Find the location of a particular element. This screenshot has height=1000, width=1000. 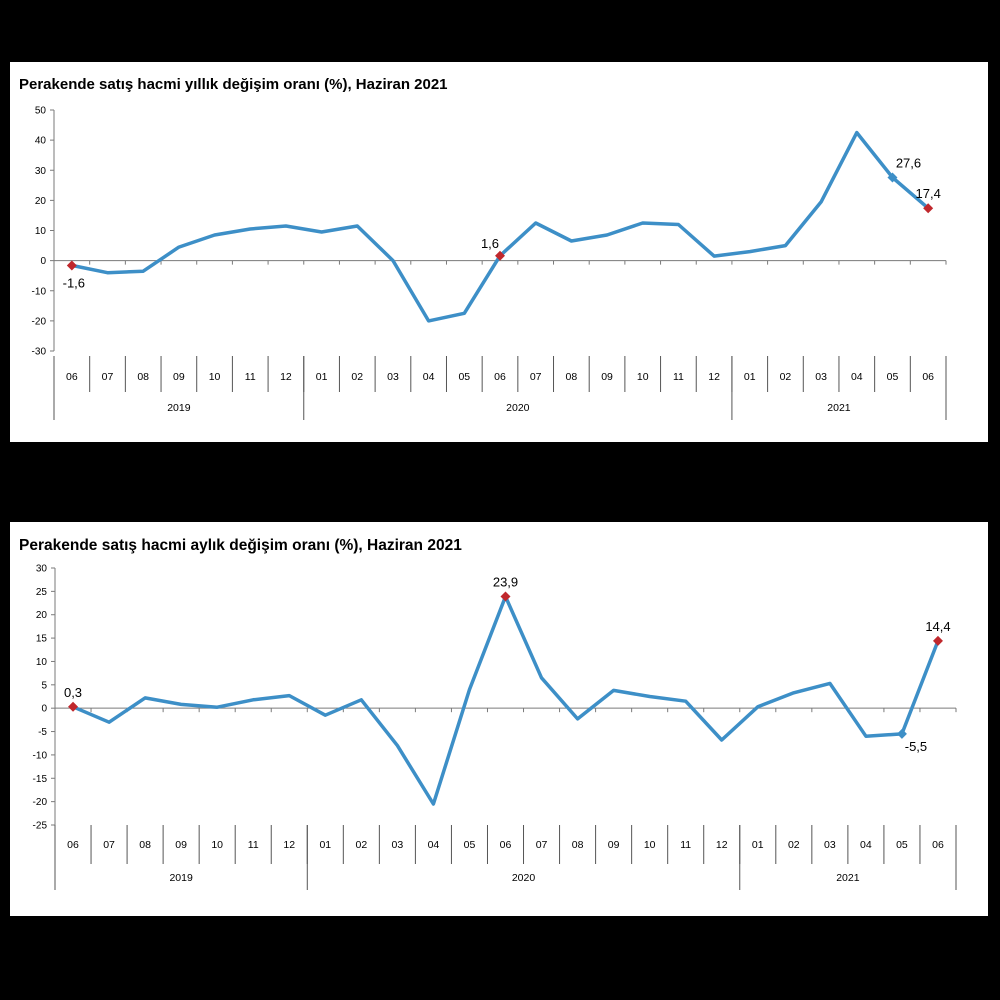

monthly-y-tick-label: 10 is located at coordinates (42, 662).